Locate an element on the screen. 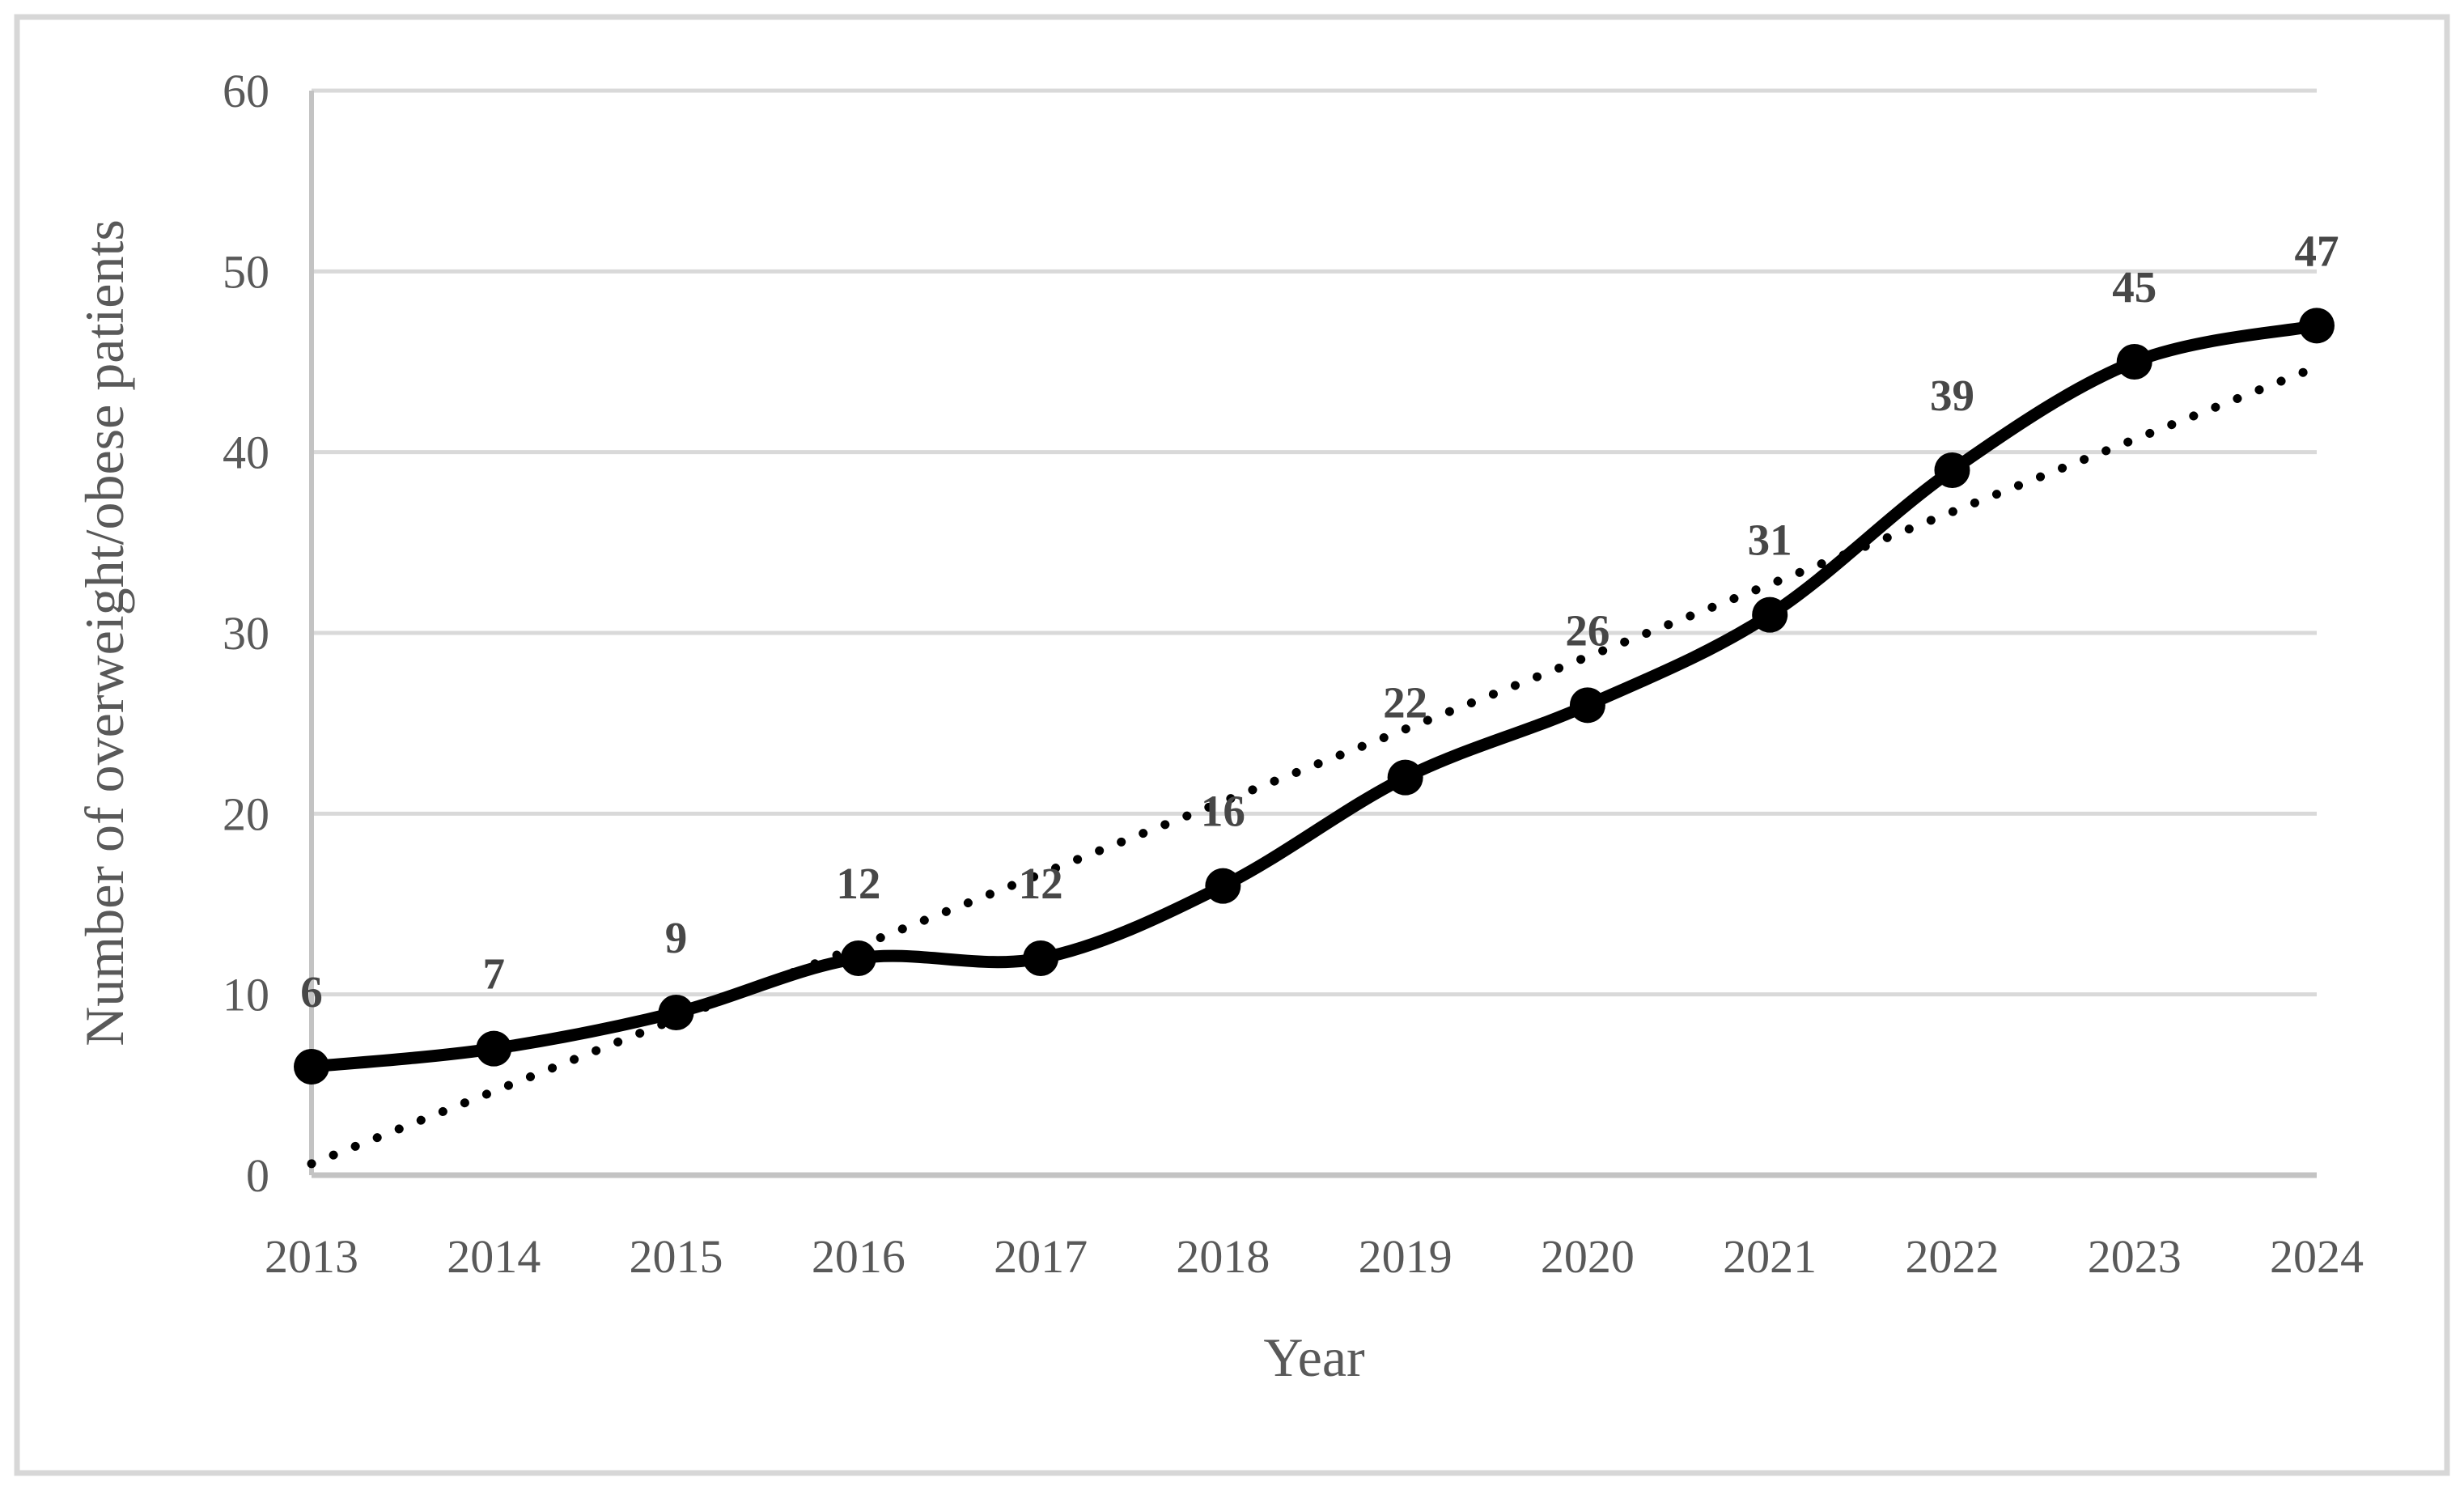 The height and width of the screenshot is (1490, 2464). data-label: 45 is located at coordinates (2134, 287).